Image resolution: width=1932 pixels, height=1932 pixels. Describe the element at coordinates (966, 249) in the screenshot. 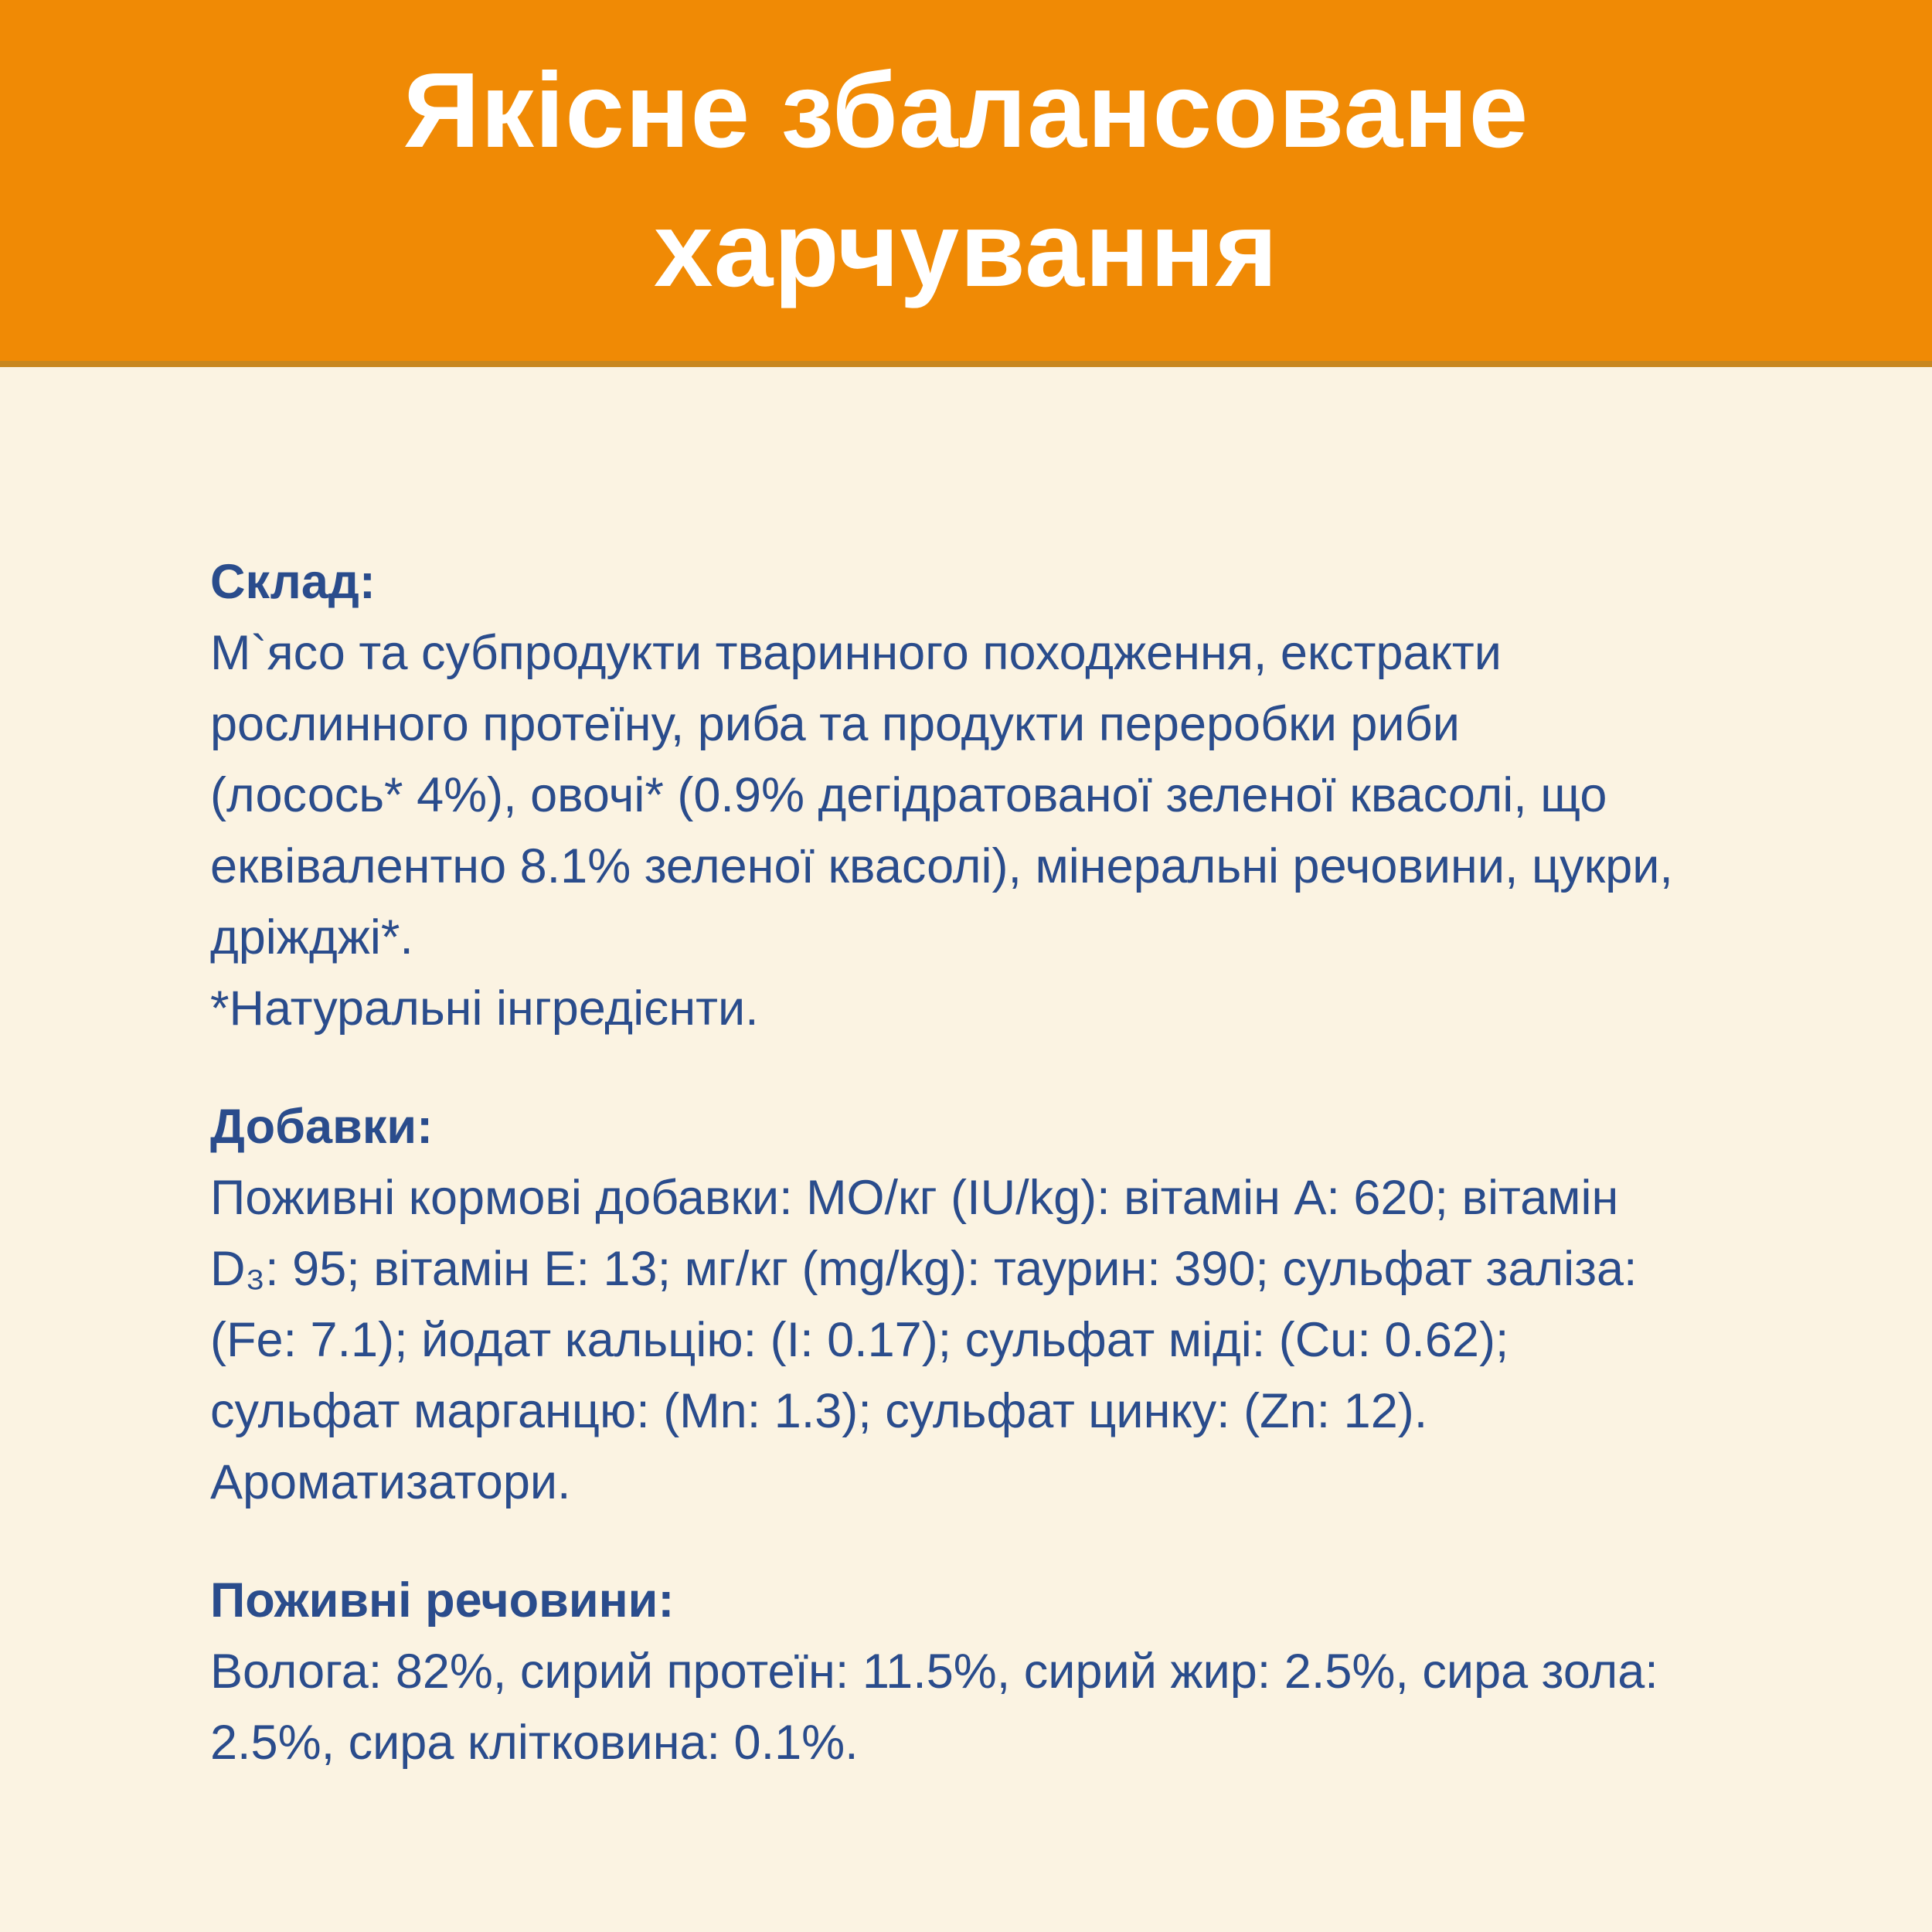

I see `title-line-2: харчування` at that location.